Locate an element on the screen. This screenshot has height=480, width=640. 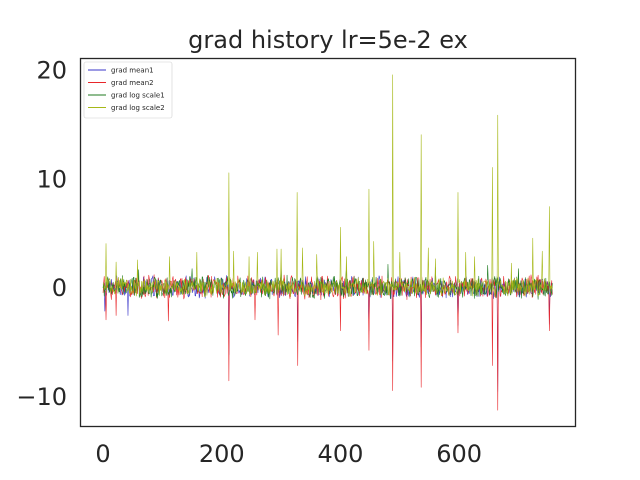
y-tick-label: −10 is located at coordinates (41, 397).